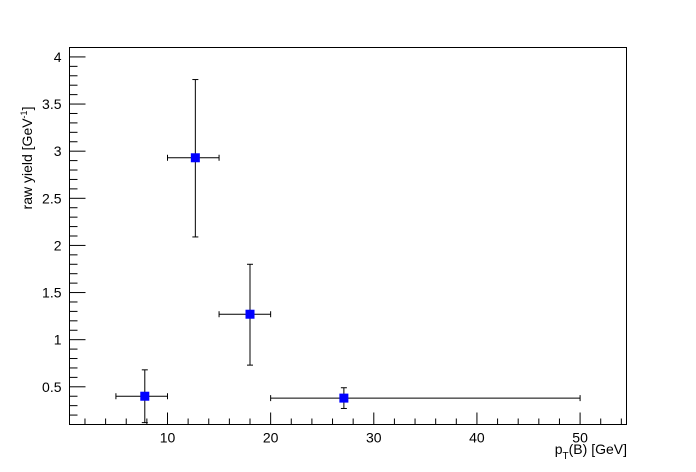  I want to click on y-tick-label: 2, so click(58, 245).